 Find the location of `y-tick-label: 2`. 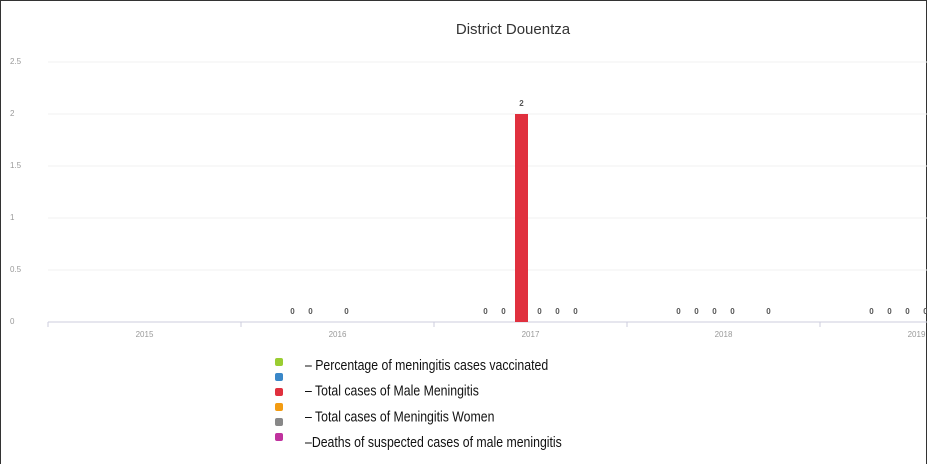

y-tick-label: 2 is located at coordinates (12, 113).